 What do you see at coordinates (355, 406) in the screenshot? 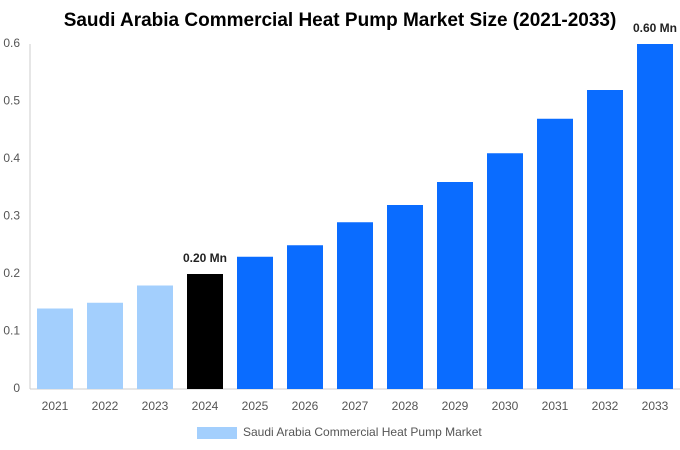
I see `x-tick-label: 2027` at bounding box center [355, 406].